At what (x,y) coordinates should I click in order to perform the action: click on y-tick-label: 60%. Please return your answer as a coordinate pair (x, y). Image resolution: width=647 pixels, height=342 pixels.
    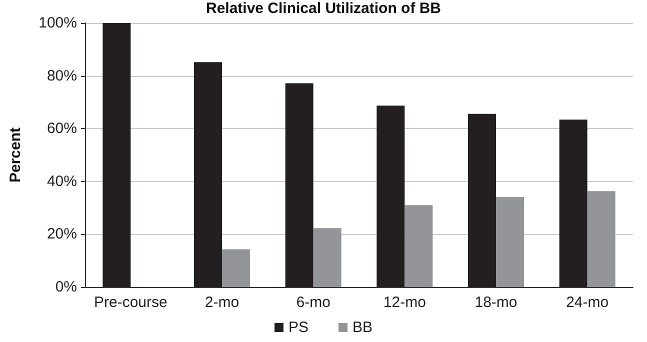
    Looking at the image, I should click on (61, 129).